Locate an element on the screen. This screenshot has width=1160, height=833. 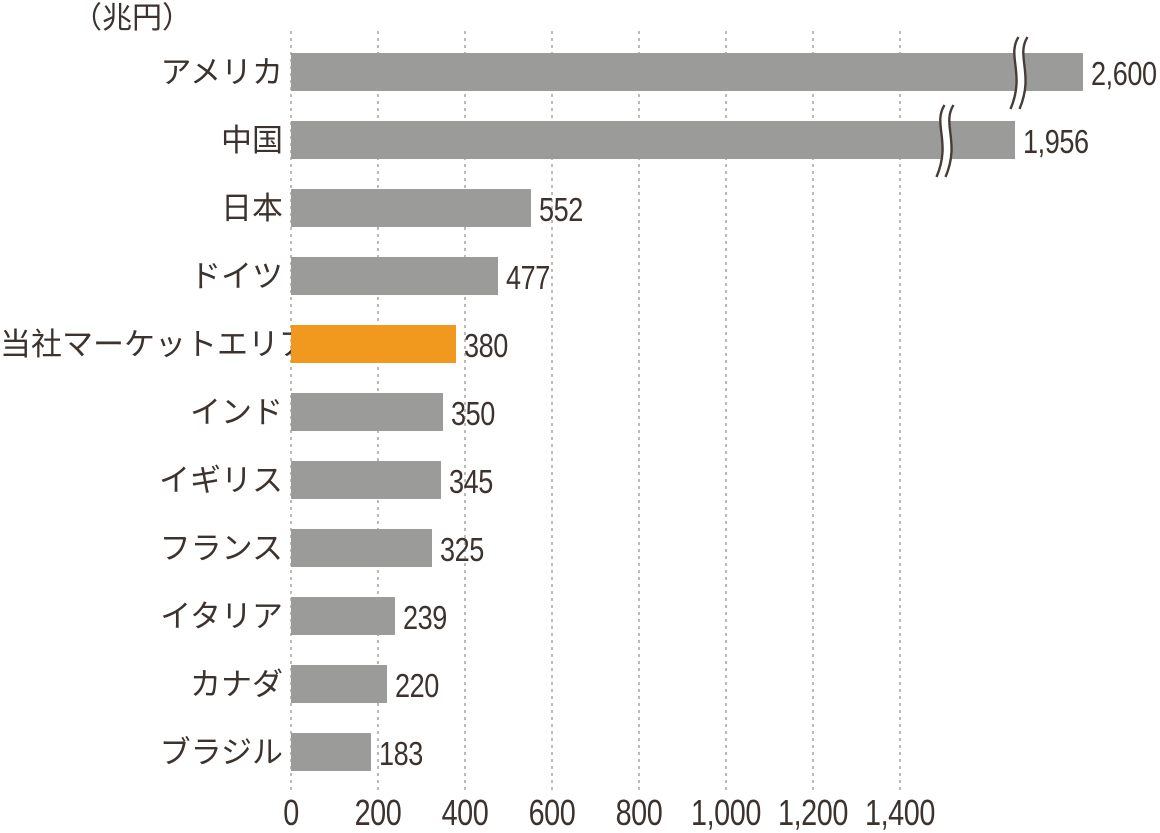
category-label: アメリカ is located at coordinates (221, 72).